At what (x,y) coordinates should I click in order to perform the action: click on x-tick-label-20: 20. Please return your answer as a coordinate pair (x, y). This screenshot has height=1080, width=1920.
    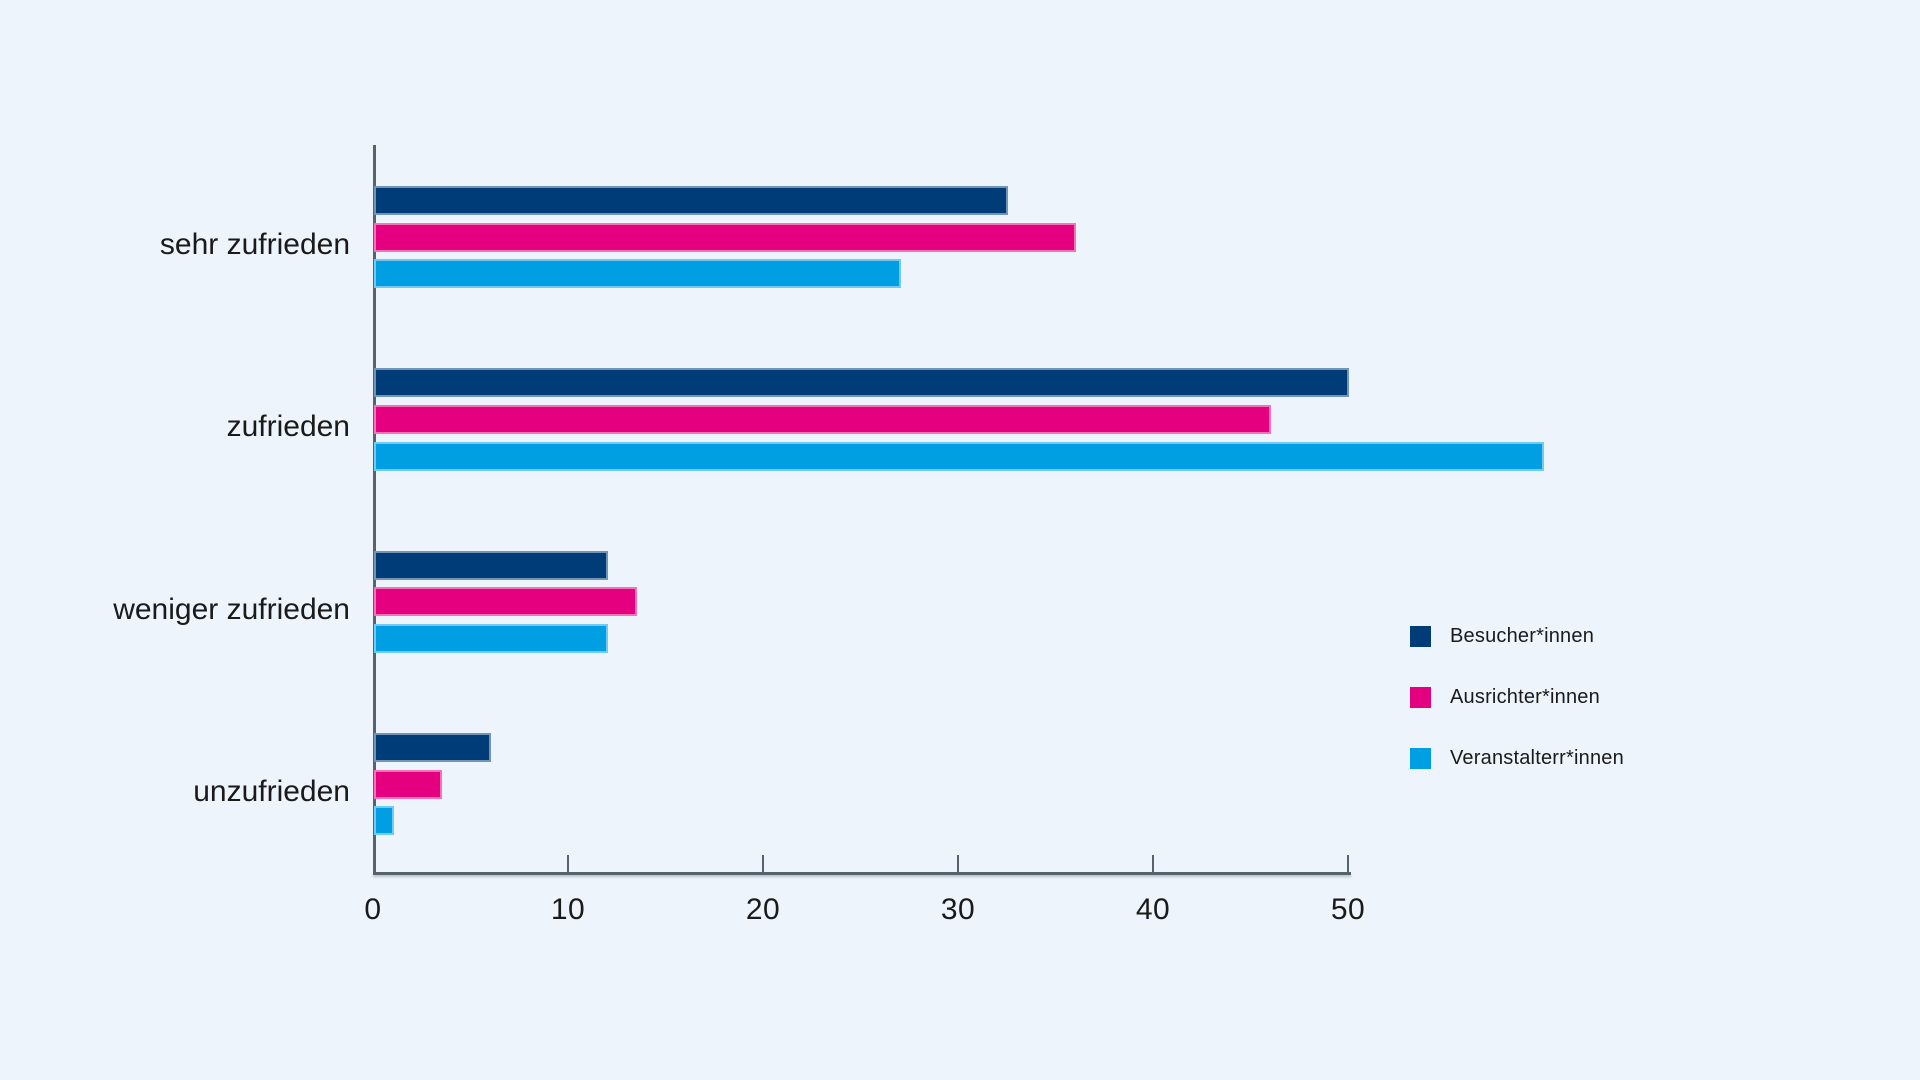
    Looking at the image, I should click on (763, 909).